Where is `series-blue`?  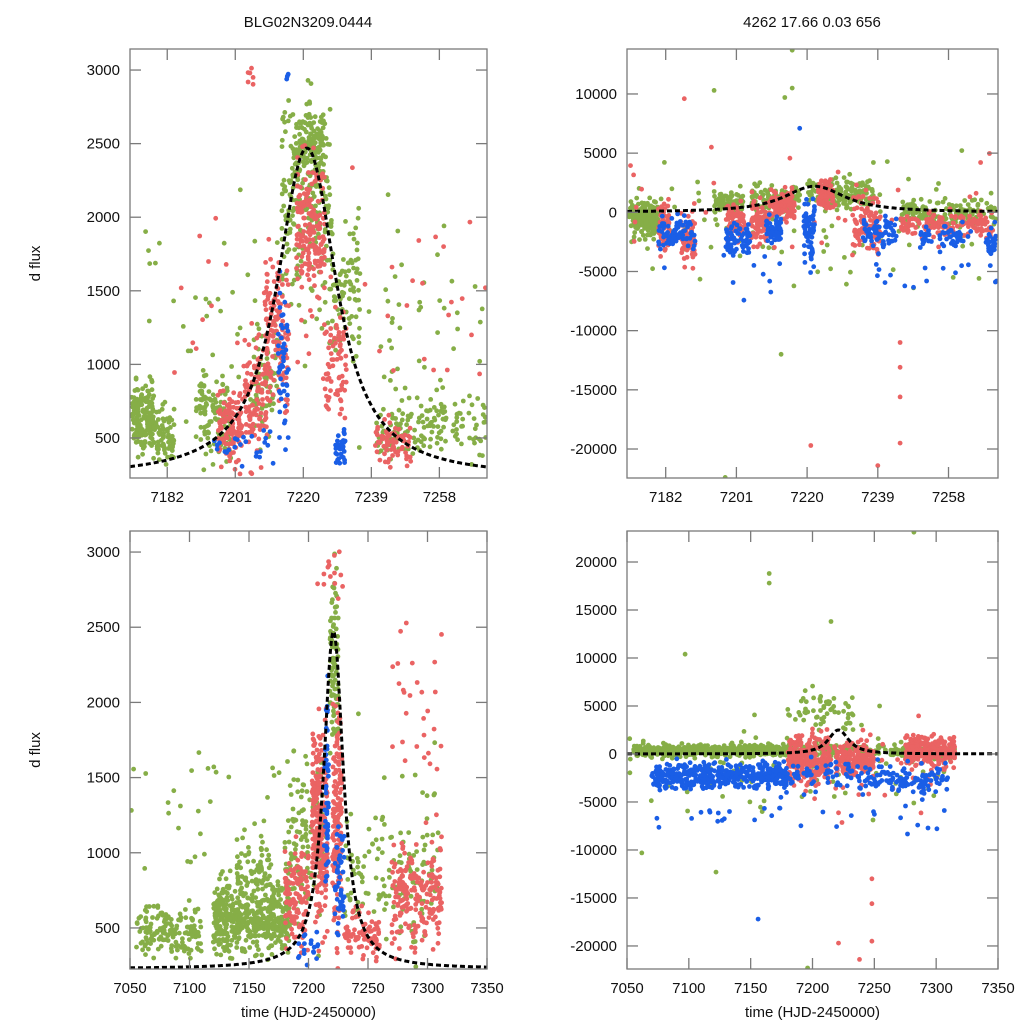 series-blue is located at coordinates (279, 270).